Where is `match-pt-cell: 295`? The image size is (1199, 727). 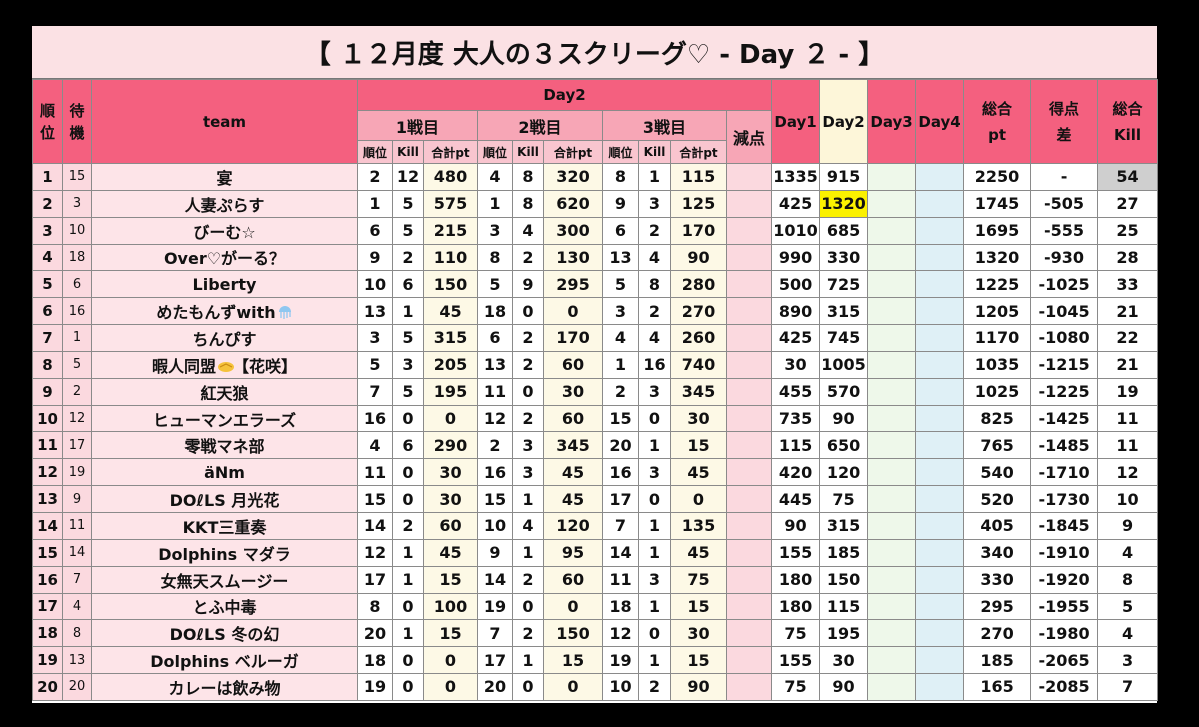 match-pt-cell: 295 is located at coordinates (573, 284).